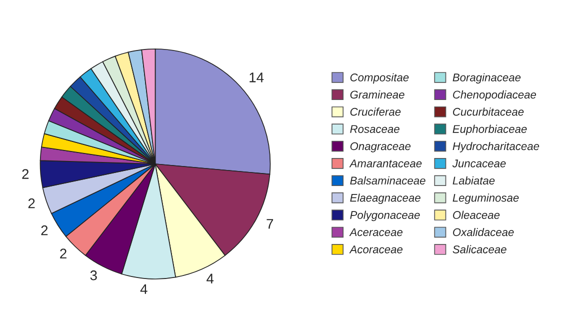 This screenshot has height=328, width=575. What do you see at coordinates (388, 180) in the screenshot?
I see `legend-label: Balsaminaceae` at bounding box center [388, 180].